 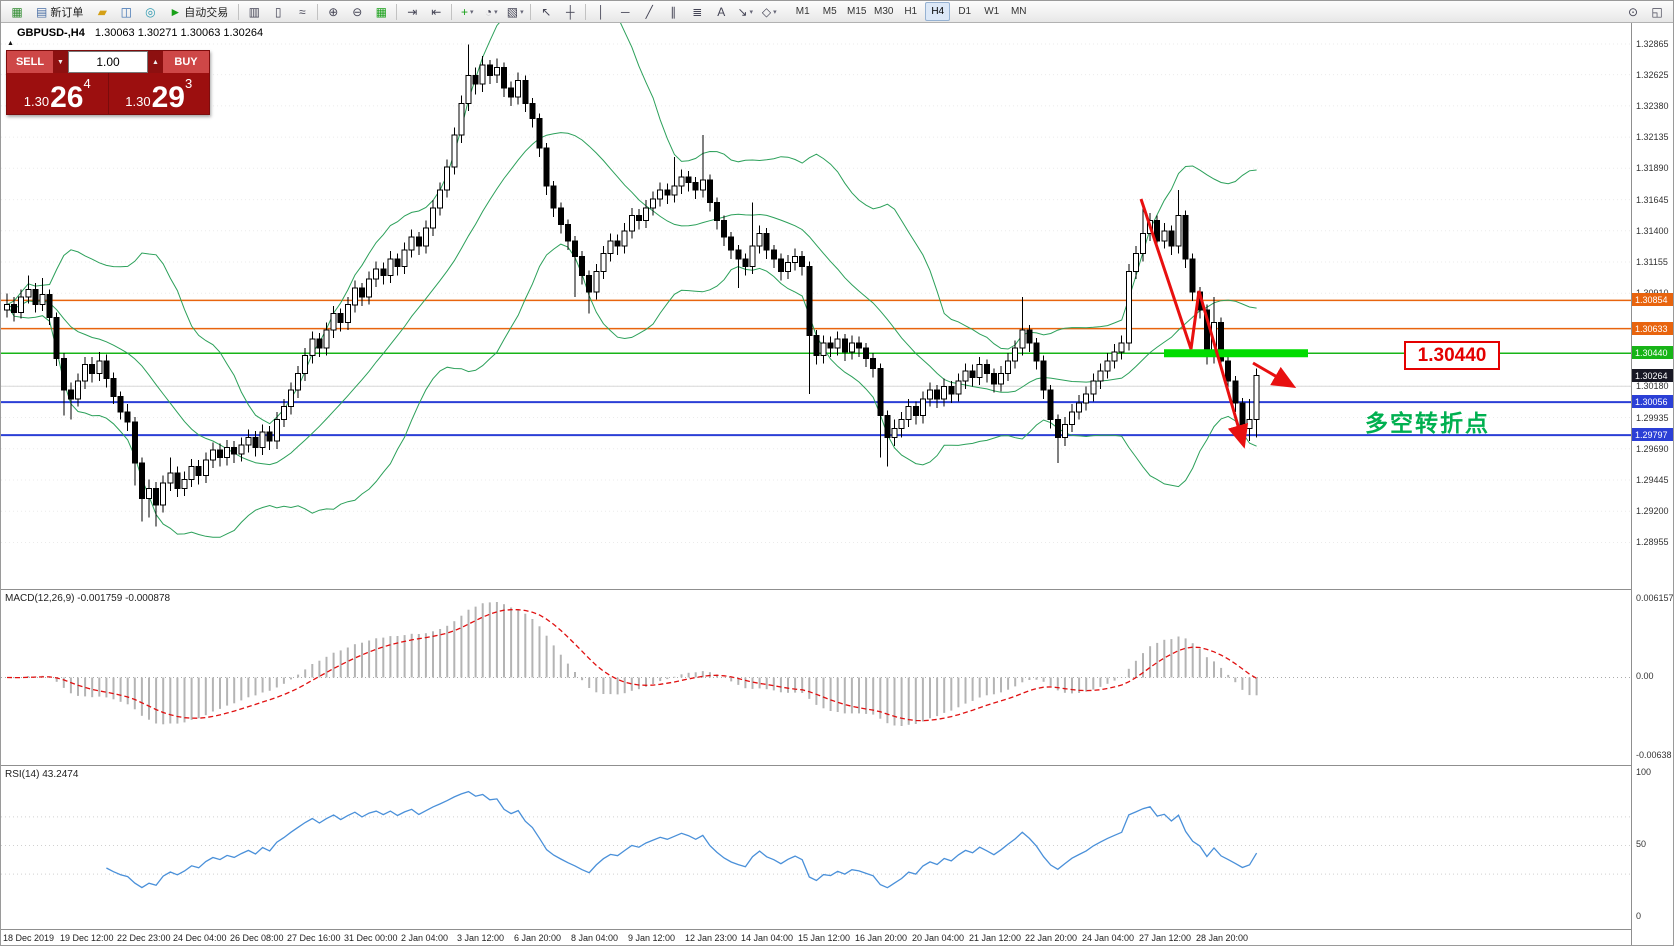 I want to click on buy-price-sup: 3, so click(x=188, y=83).